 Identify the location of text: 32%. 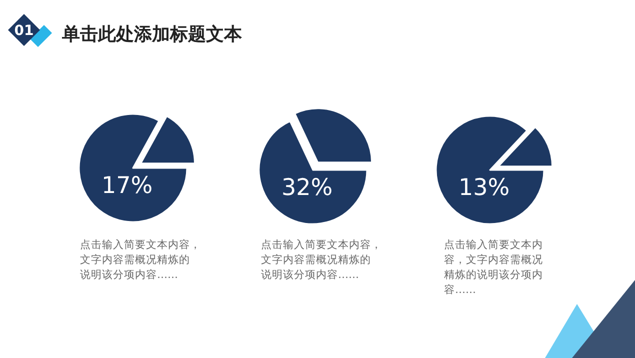
(307, 188).